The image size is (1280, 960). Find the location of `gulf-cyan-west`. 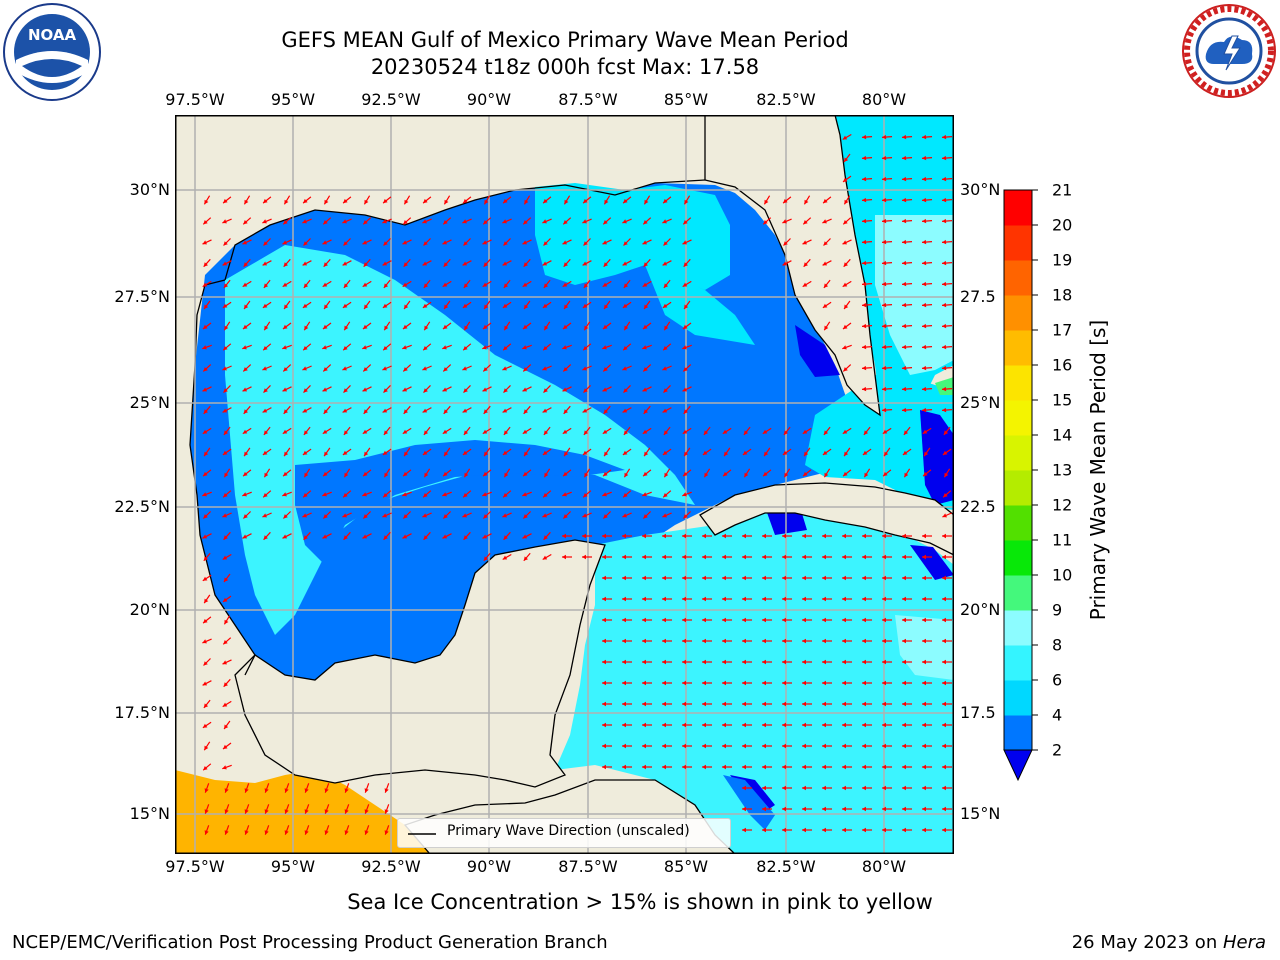

gulf-cyan-west is located at coordinates (460, 440).